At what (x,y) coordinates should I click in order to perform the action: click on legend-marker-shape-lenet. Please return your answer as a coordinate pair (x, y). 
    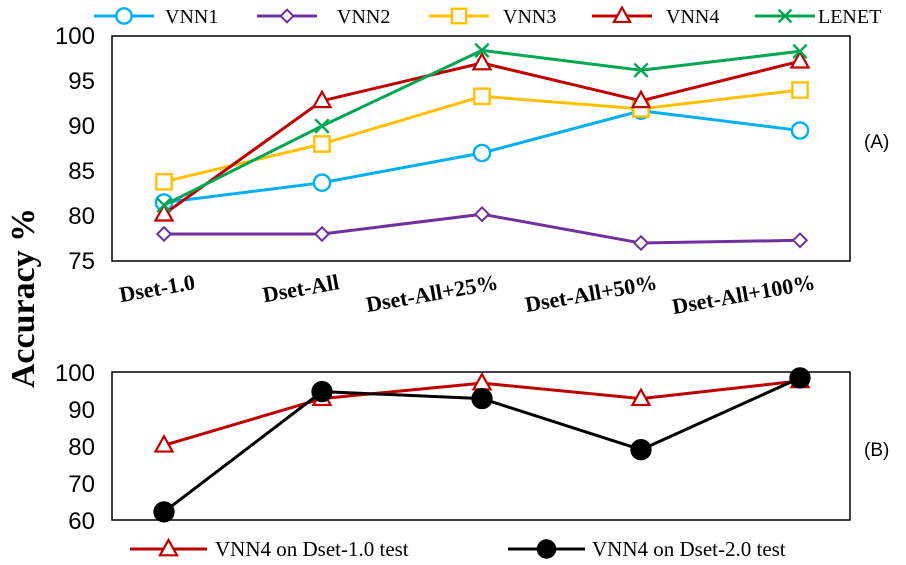
    Looking at the image, I should click on (785, 16).